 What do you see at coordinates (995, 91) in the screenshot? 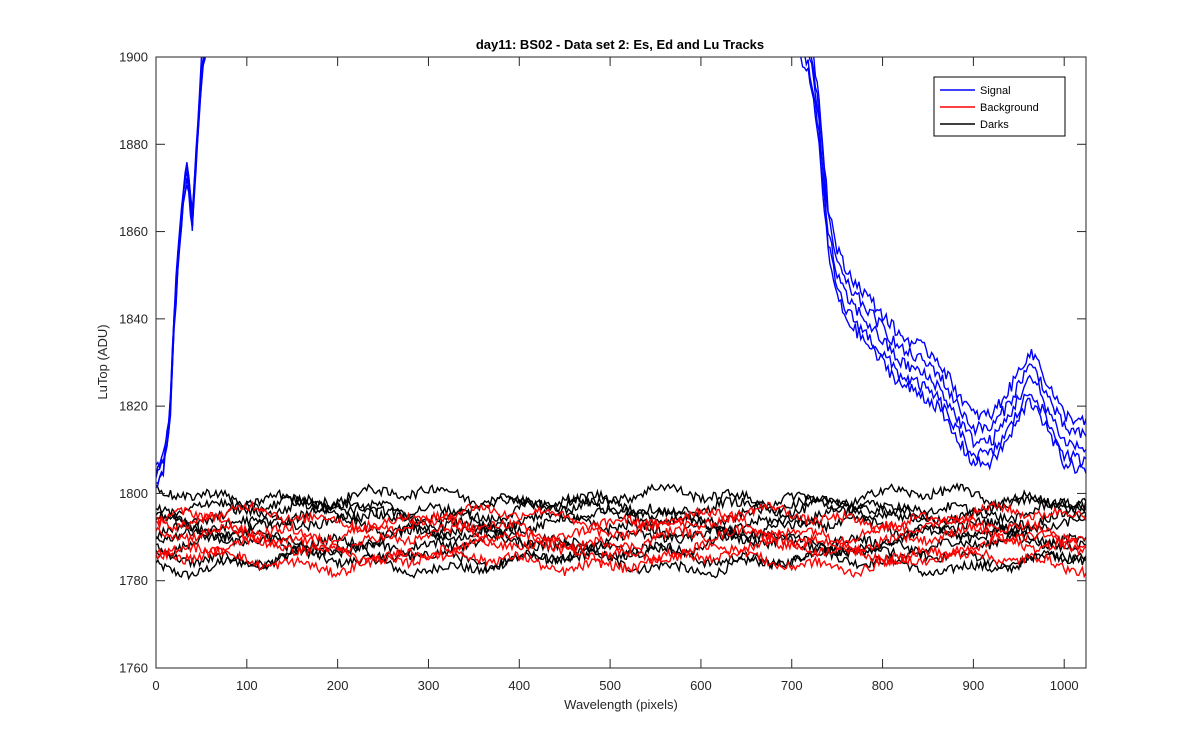
I see `legend-label-signal: Signal` at bounding box center [995, 91].